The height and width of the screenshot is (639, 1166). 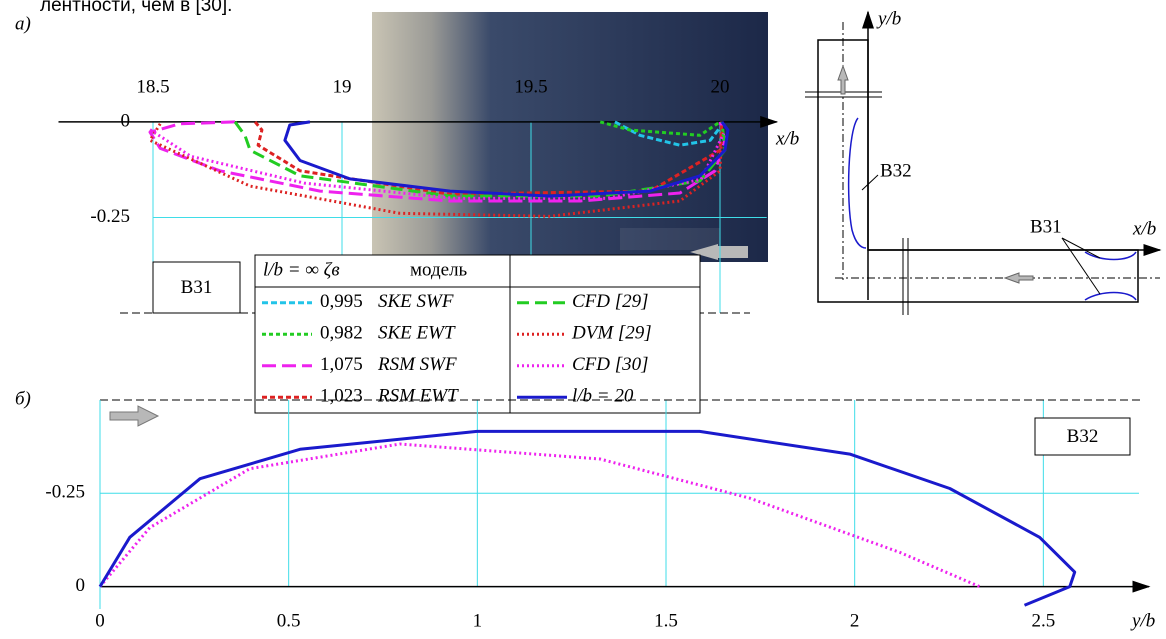 What do you see at coordinates (23, 398) in the screenshot?
I see `panel-label: б)` at bounding box center [23, 398].